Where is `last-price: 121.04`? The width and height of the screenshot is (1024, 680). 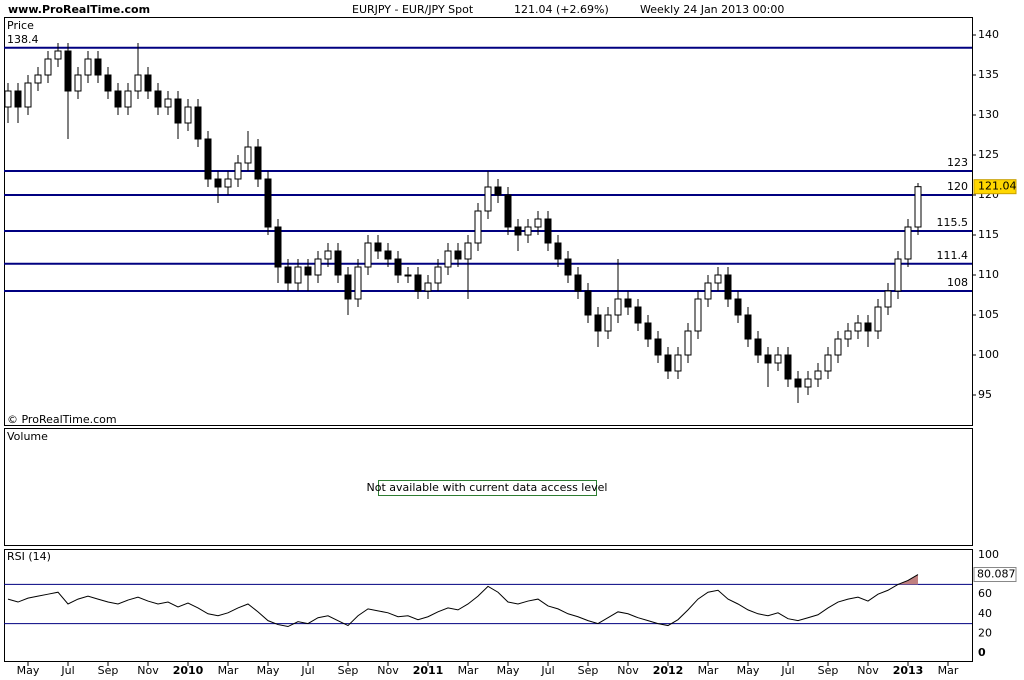 last-price: 121.04 is located at coordinates (997, 186).